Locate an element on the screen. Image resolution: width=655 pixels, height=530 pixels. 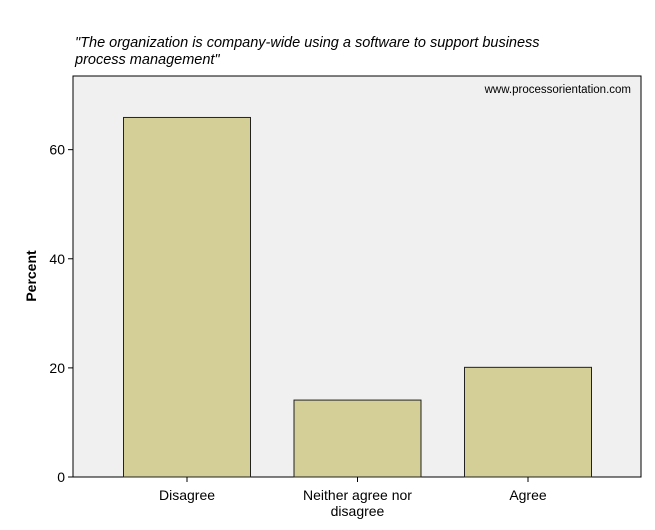
y-tick-label: 60 is located at coordinates (57, 150).